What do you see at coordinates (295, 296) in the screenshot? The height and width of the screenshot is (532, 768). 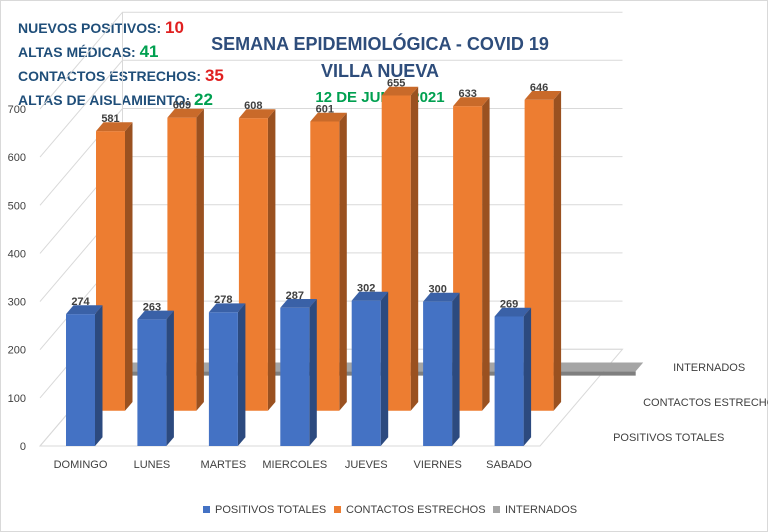 I see `data-label: 287` at bounding box center [295, 296].